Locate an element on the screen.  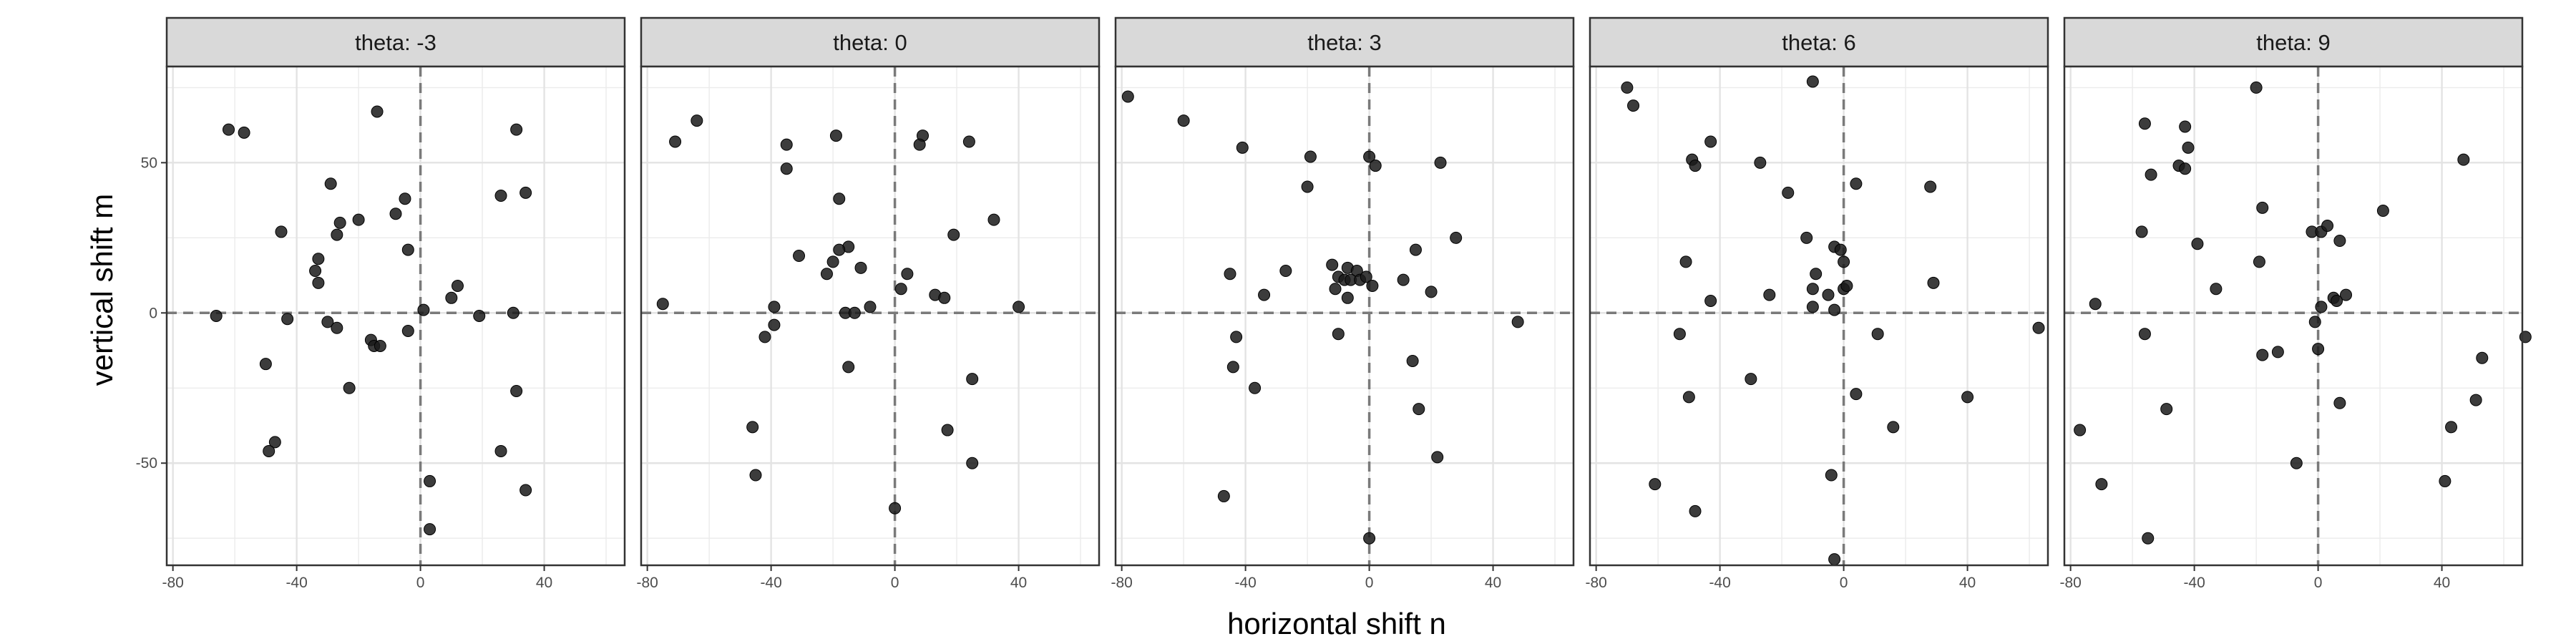
x-axis-title: horizontal shift n is located at coordinates (1336, 623).